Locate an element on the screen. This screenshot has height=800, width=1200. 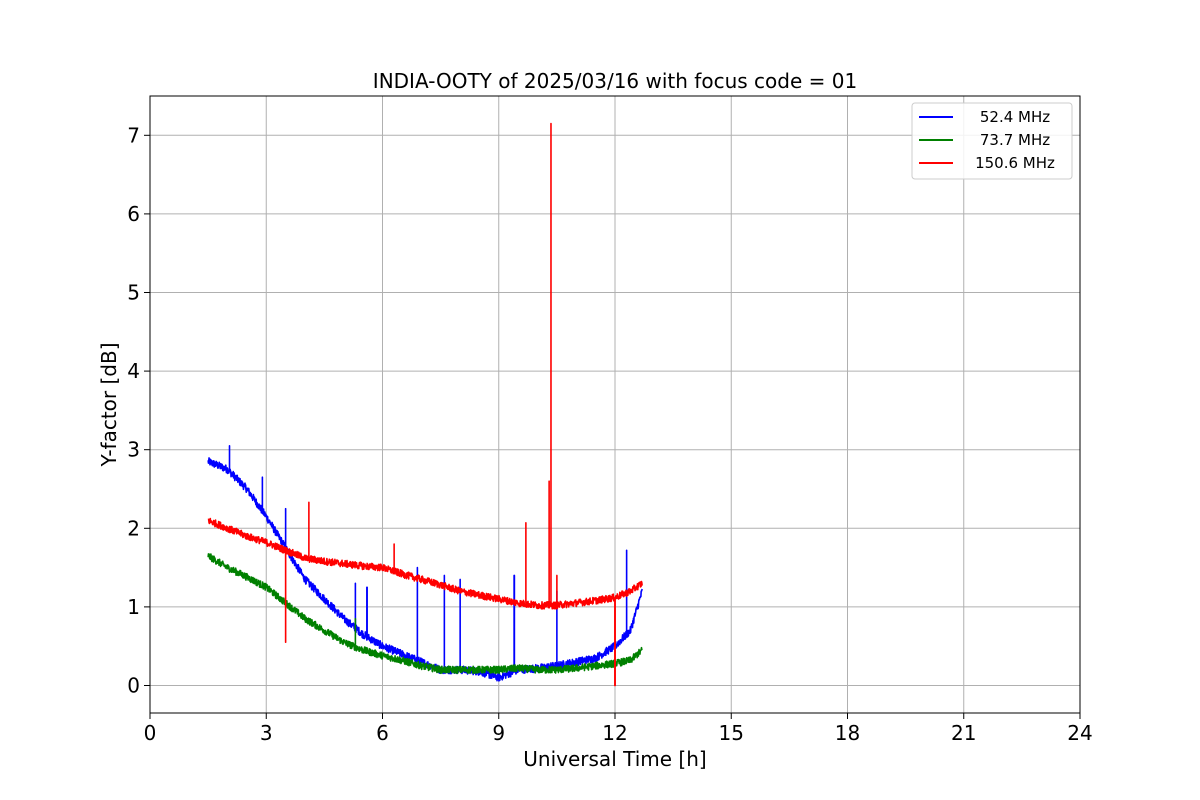
legend-label: 150.6 MHz is located at coordinates (1015, 163).